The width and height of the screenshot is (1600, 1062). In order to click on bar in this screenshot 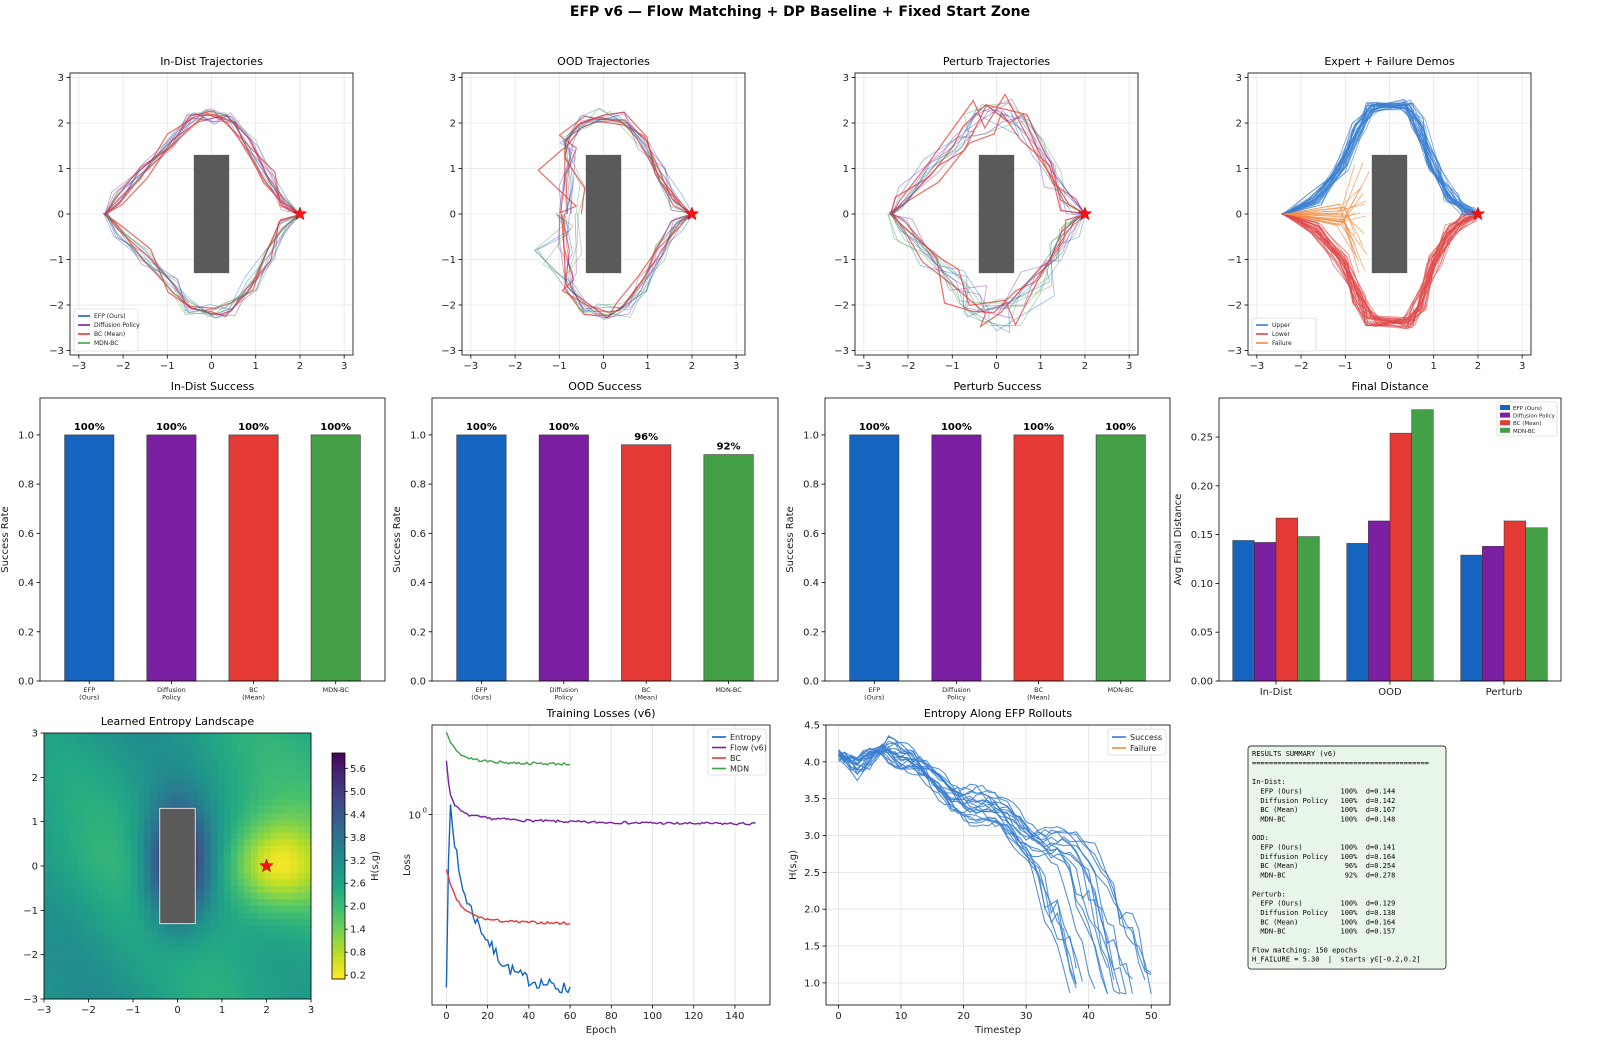, I will do `click(1357, 612)`.